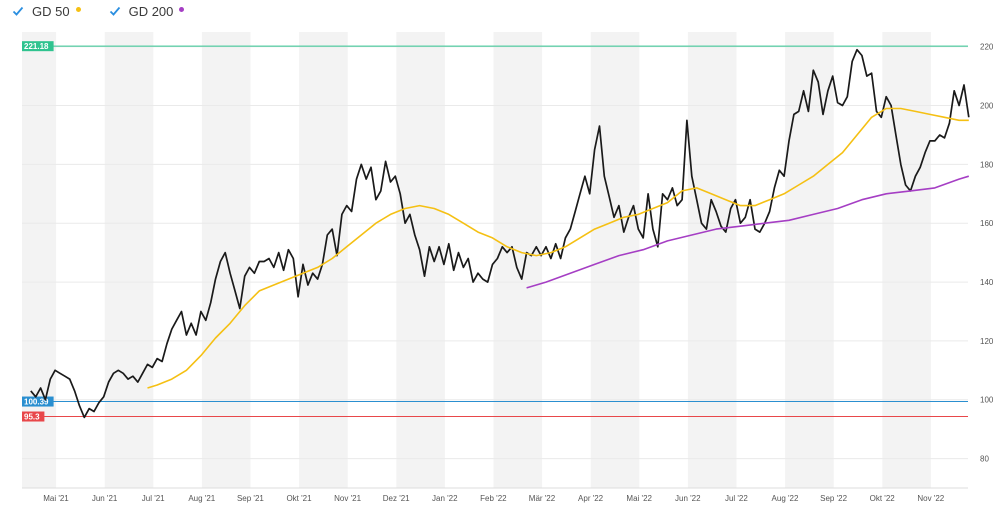  Describe the element at coordinates (182, 9) in the screenshot. I see `legend-dot-gd200` at that location.